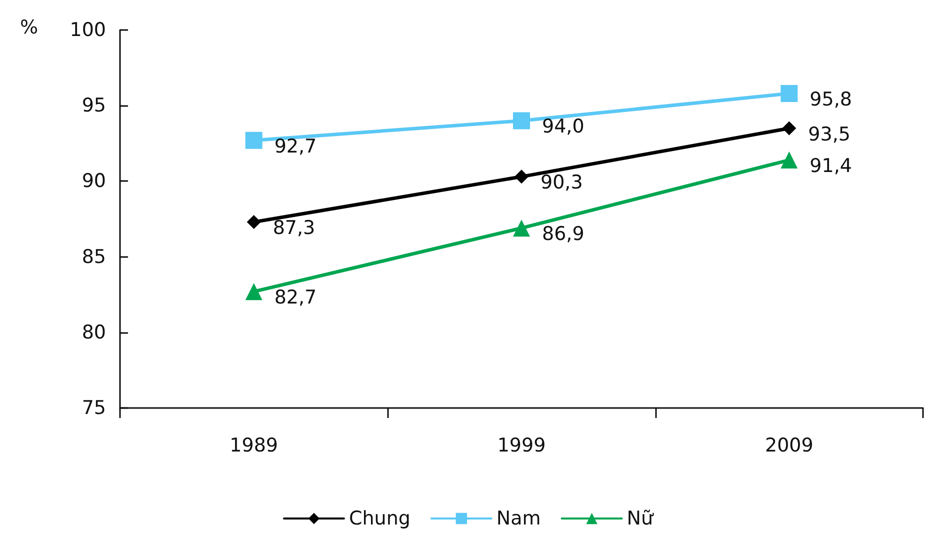  I want to click on data-label: 82,7, so click(295, 297).